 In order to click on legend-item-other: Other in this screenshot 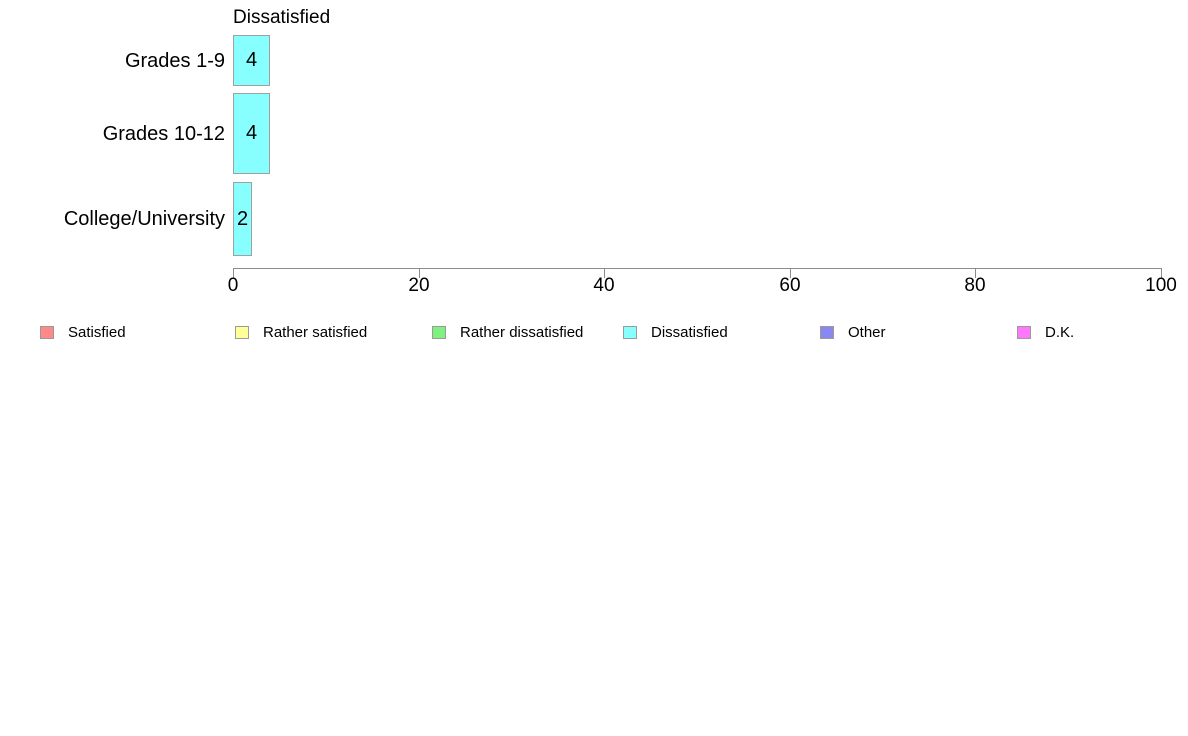, I will do `click(853, 332)`.